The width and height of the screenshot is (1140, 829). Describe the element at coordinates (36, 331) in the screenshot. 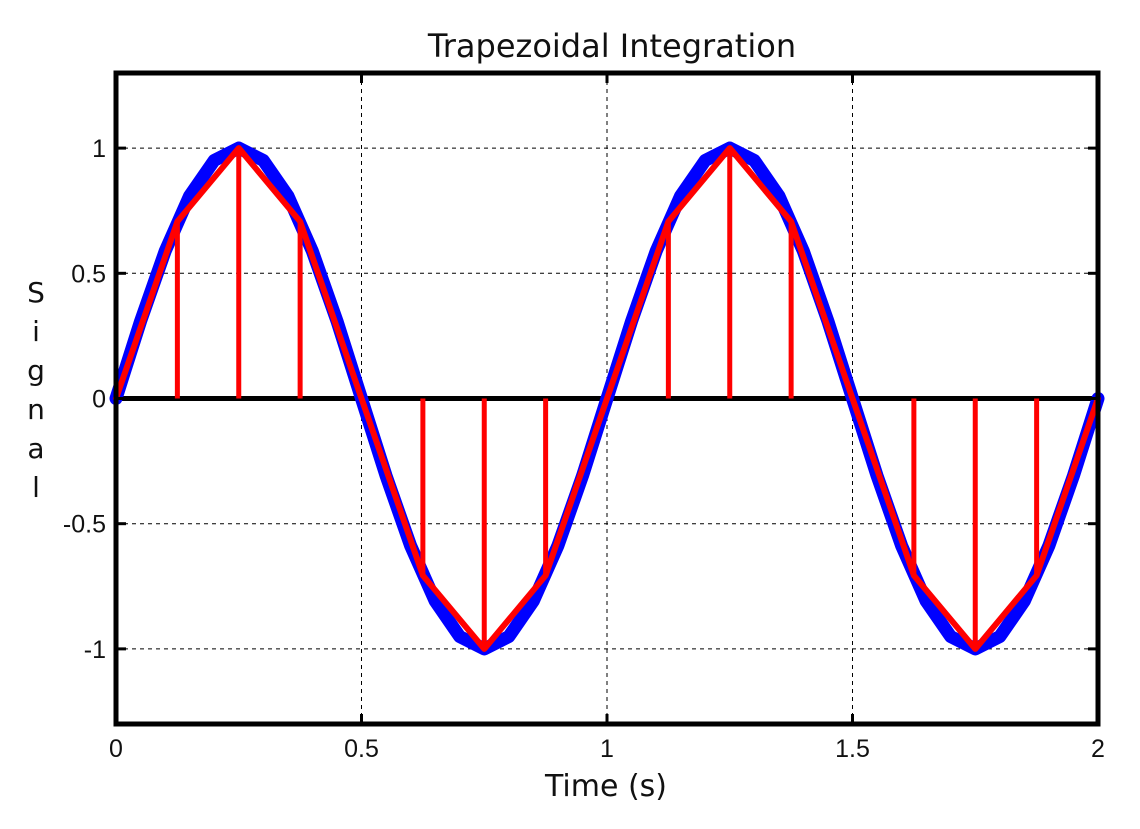

I see `y-axis-title-letter: i` at that location.